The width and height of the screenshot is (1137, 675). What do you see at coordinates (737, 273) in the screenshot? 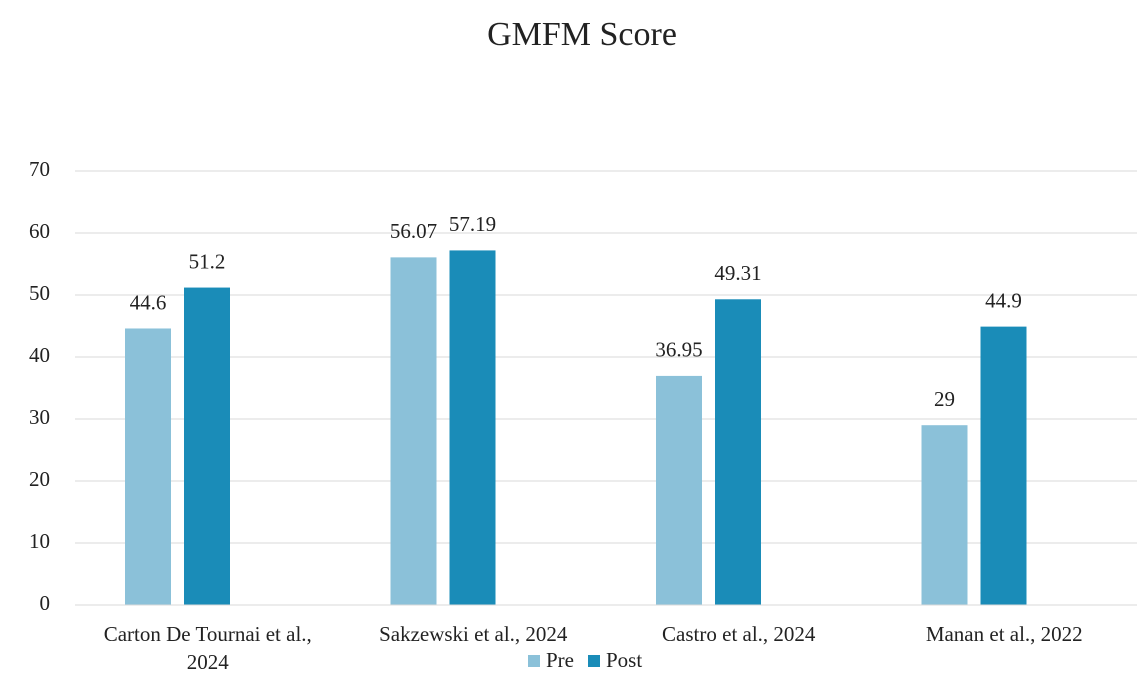
I see `data-label: 49.31` at bounding box center [737, 273].